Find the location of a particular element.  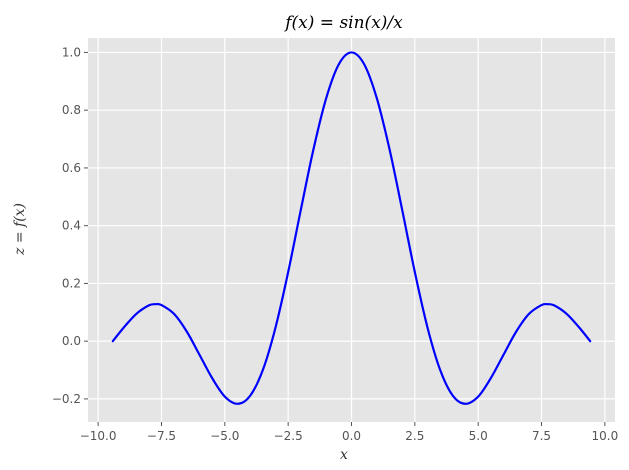

y-tick-label: 0.4 is located at coordinates (71, 226).